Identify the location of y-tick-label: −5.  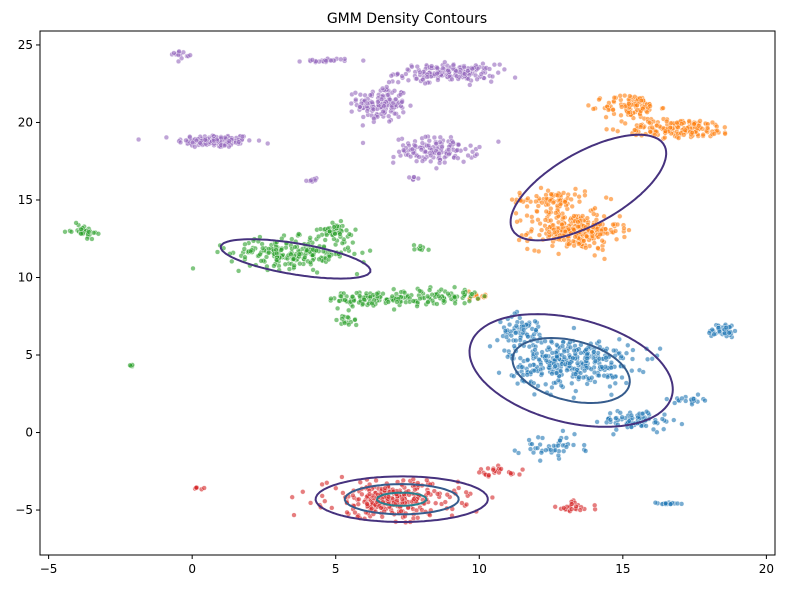
(24, 510).